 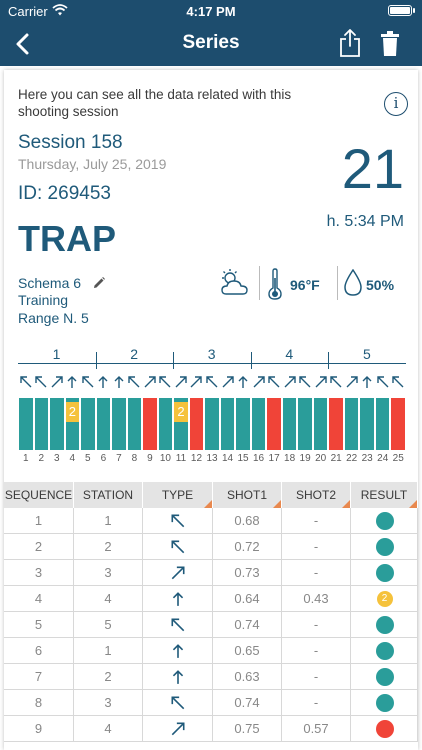 I want to click on column-header-shot1: SHOT1, so click(x=247, y=495).